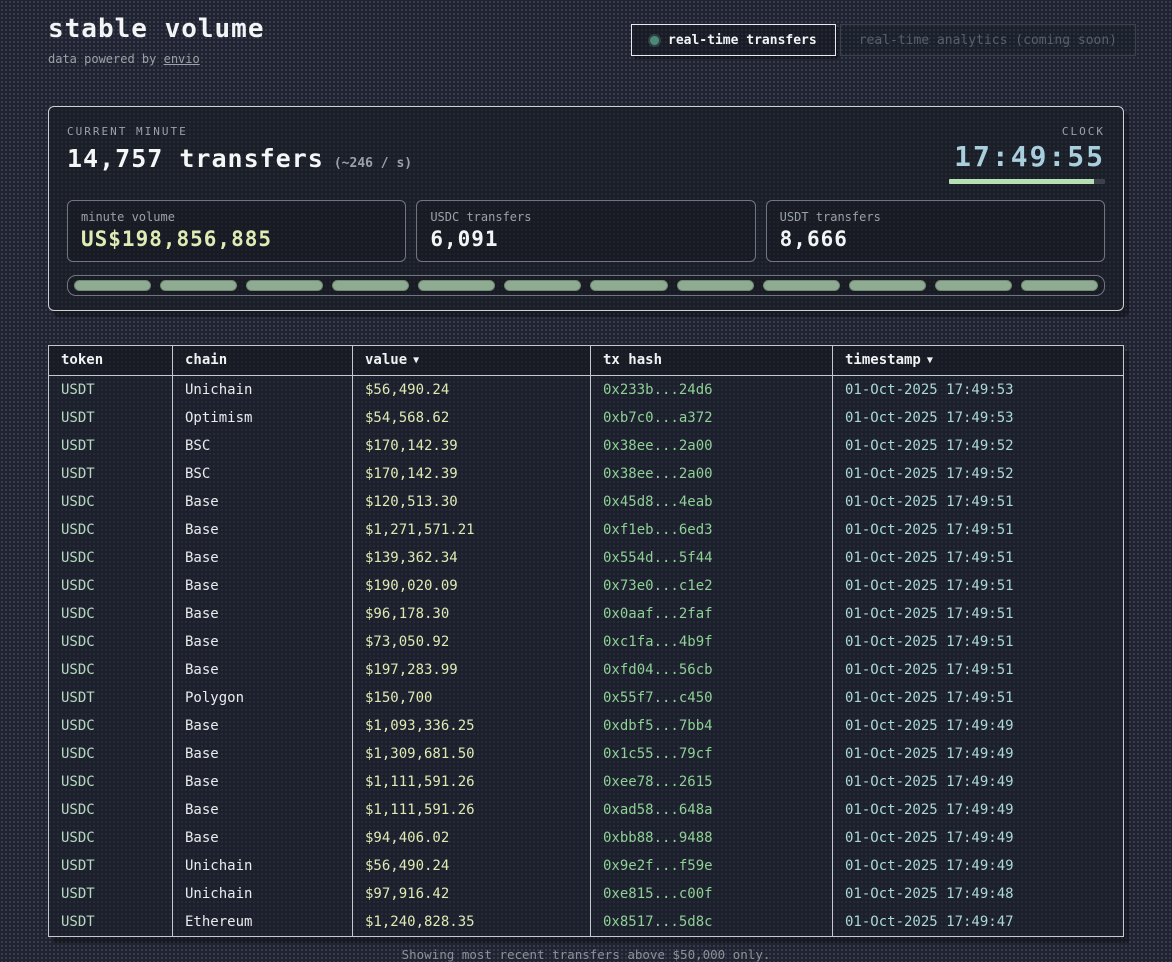 The width and height of the screenshot is (1172, 962). I want to click on envio-link: envio, so click(181, 59).